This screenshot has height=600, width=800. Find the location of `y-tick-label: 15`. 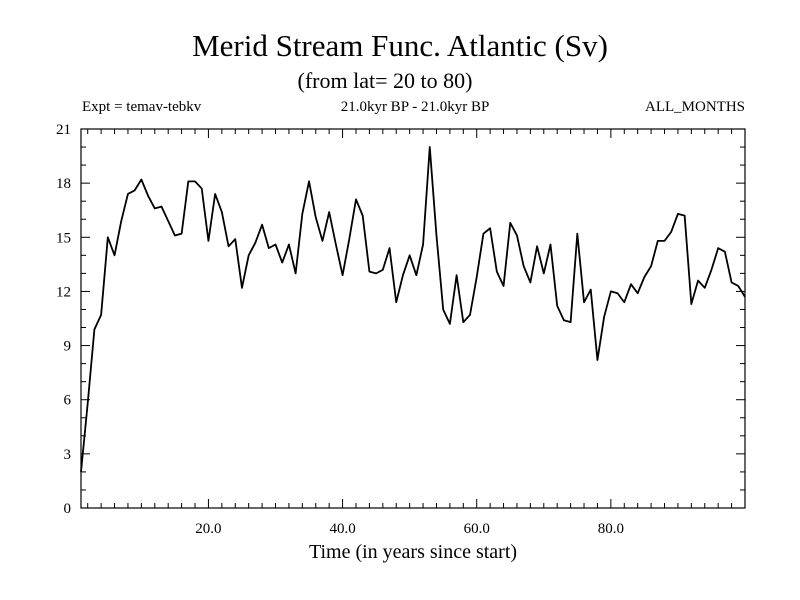

y-tick-label: 15 is located at coordinates (63, 238).